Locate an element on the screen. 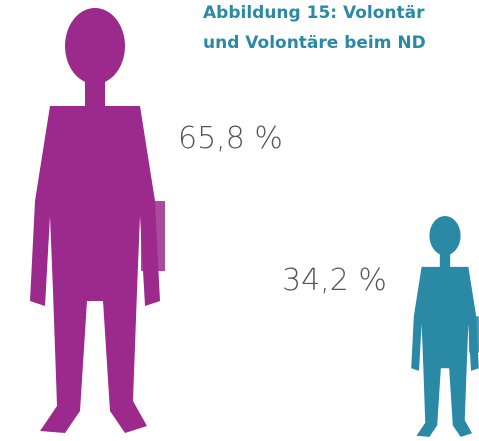 Image resolution: width=479 pixels, height=441 pixels. person-figure is located at coordinates (445, 326).